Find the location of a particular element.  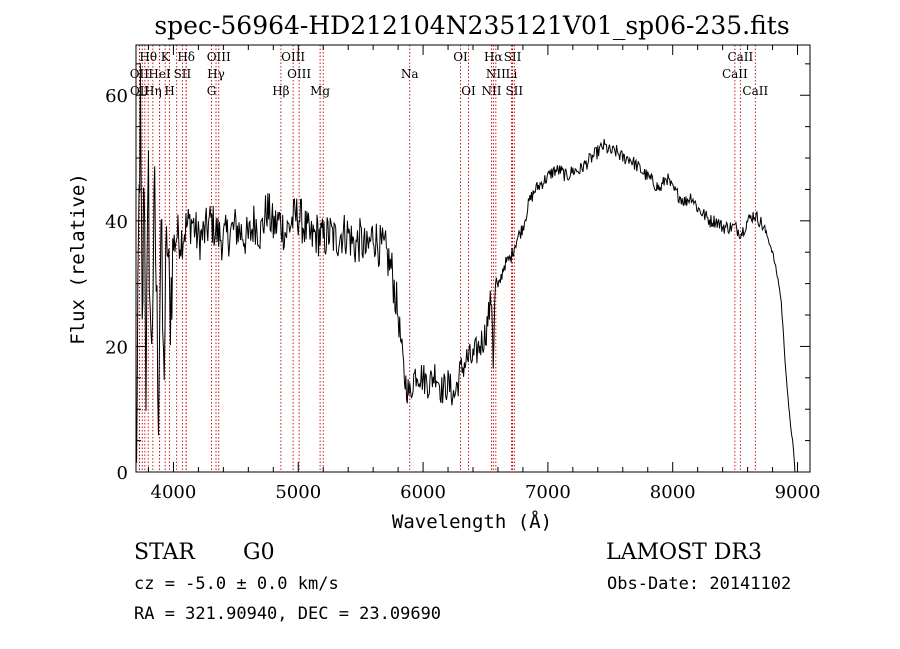

line-label-Hβ: Hβ is located at coordinates (280, 91).